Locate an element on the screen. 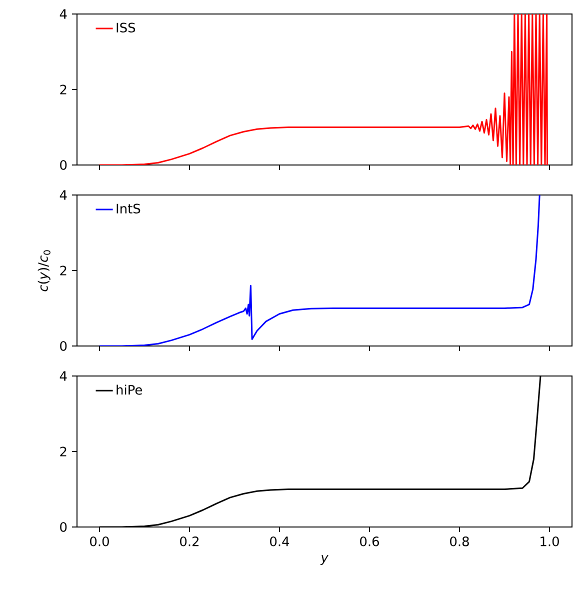 This screenshot has height=597, width=575. x-tick-label: 0.6 is located at coordinates (369, 541).